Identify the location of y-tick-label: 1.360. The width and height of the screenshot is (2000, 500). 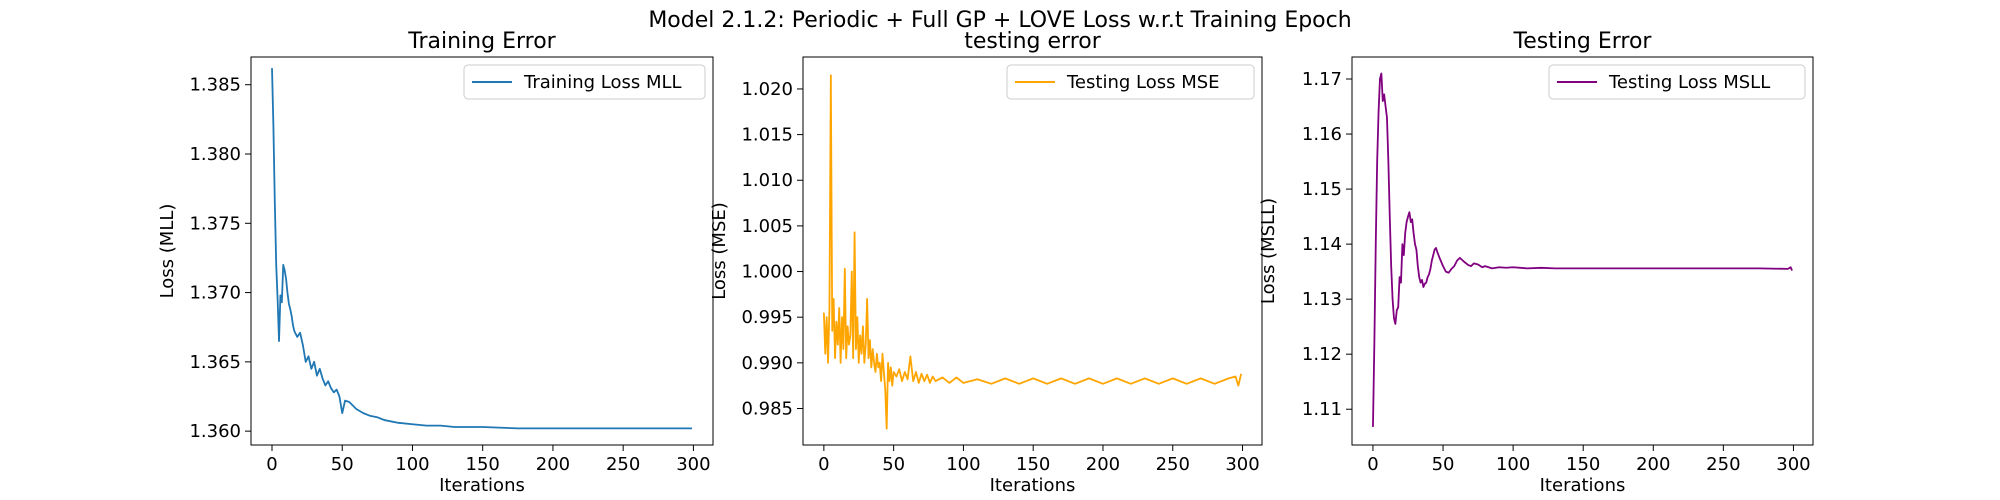
(215, 431).